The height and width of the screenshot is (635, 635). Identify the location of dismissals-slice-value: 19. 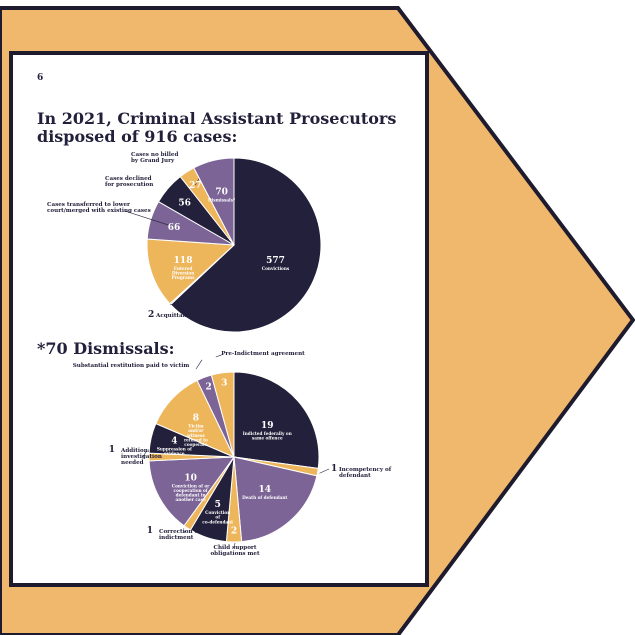
(267, 426).